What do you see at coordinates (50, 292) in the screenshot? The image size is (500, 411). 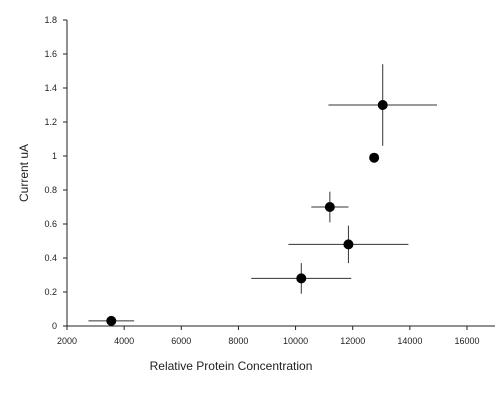 I see `y-tick-label: 0.2` at bounding box center [50, 292].